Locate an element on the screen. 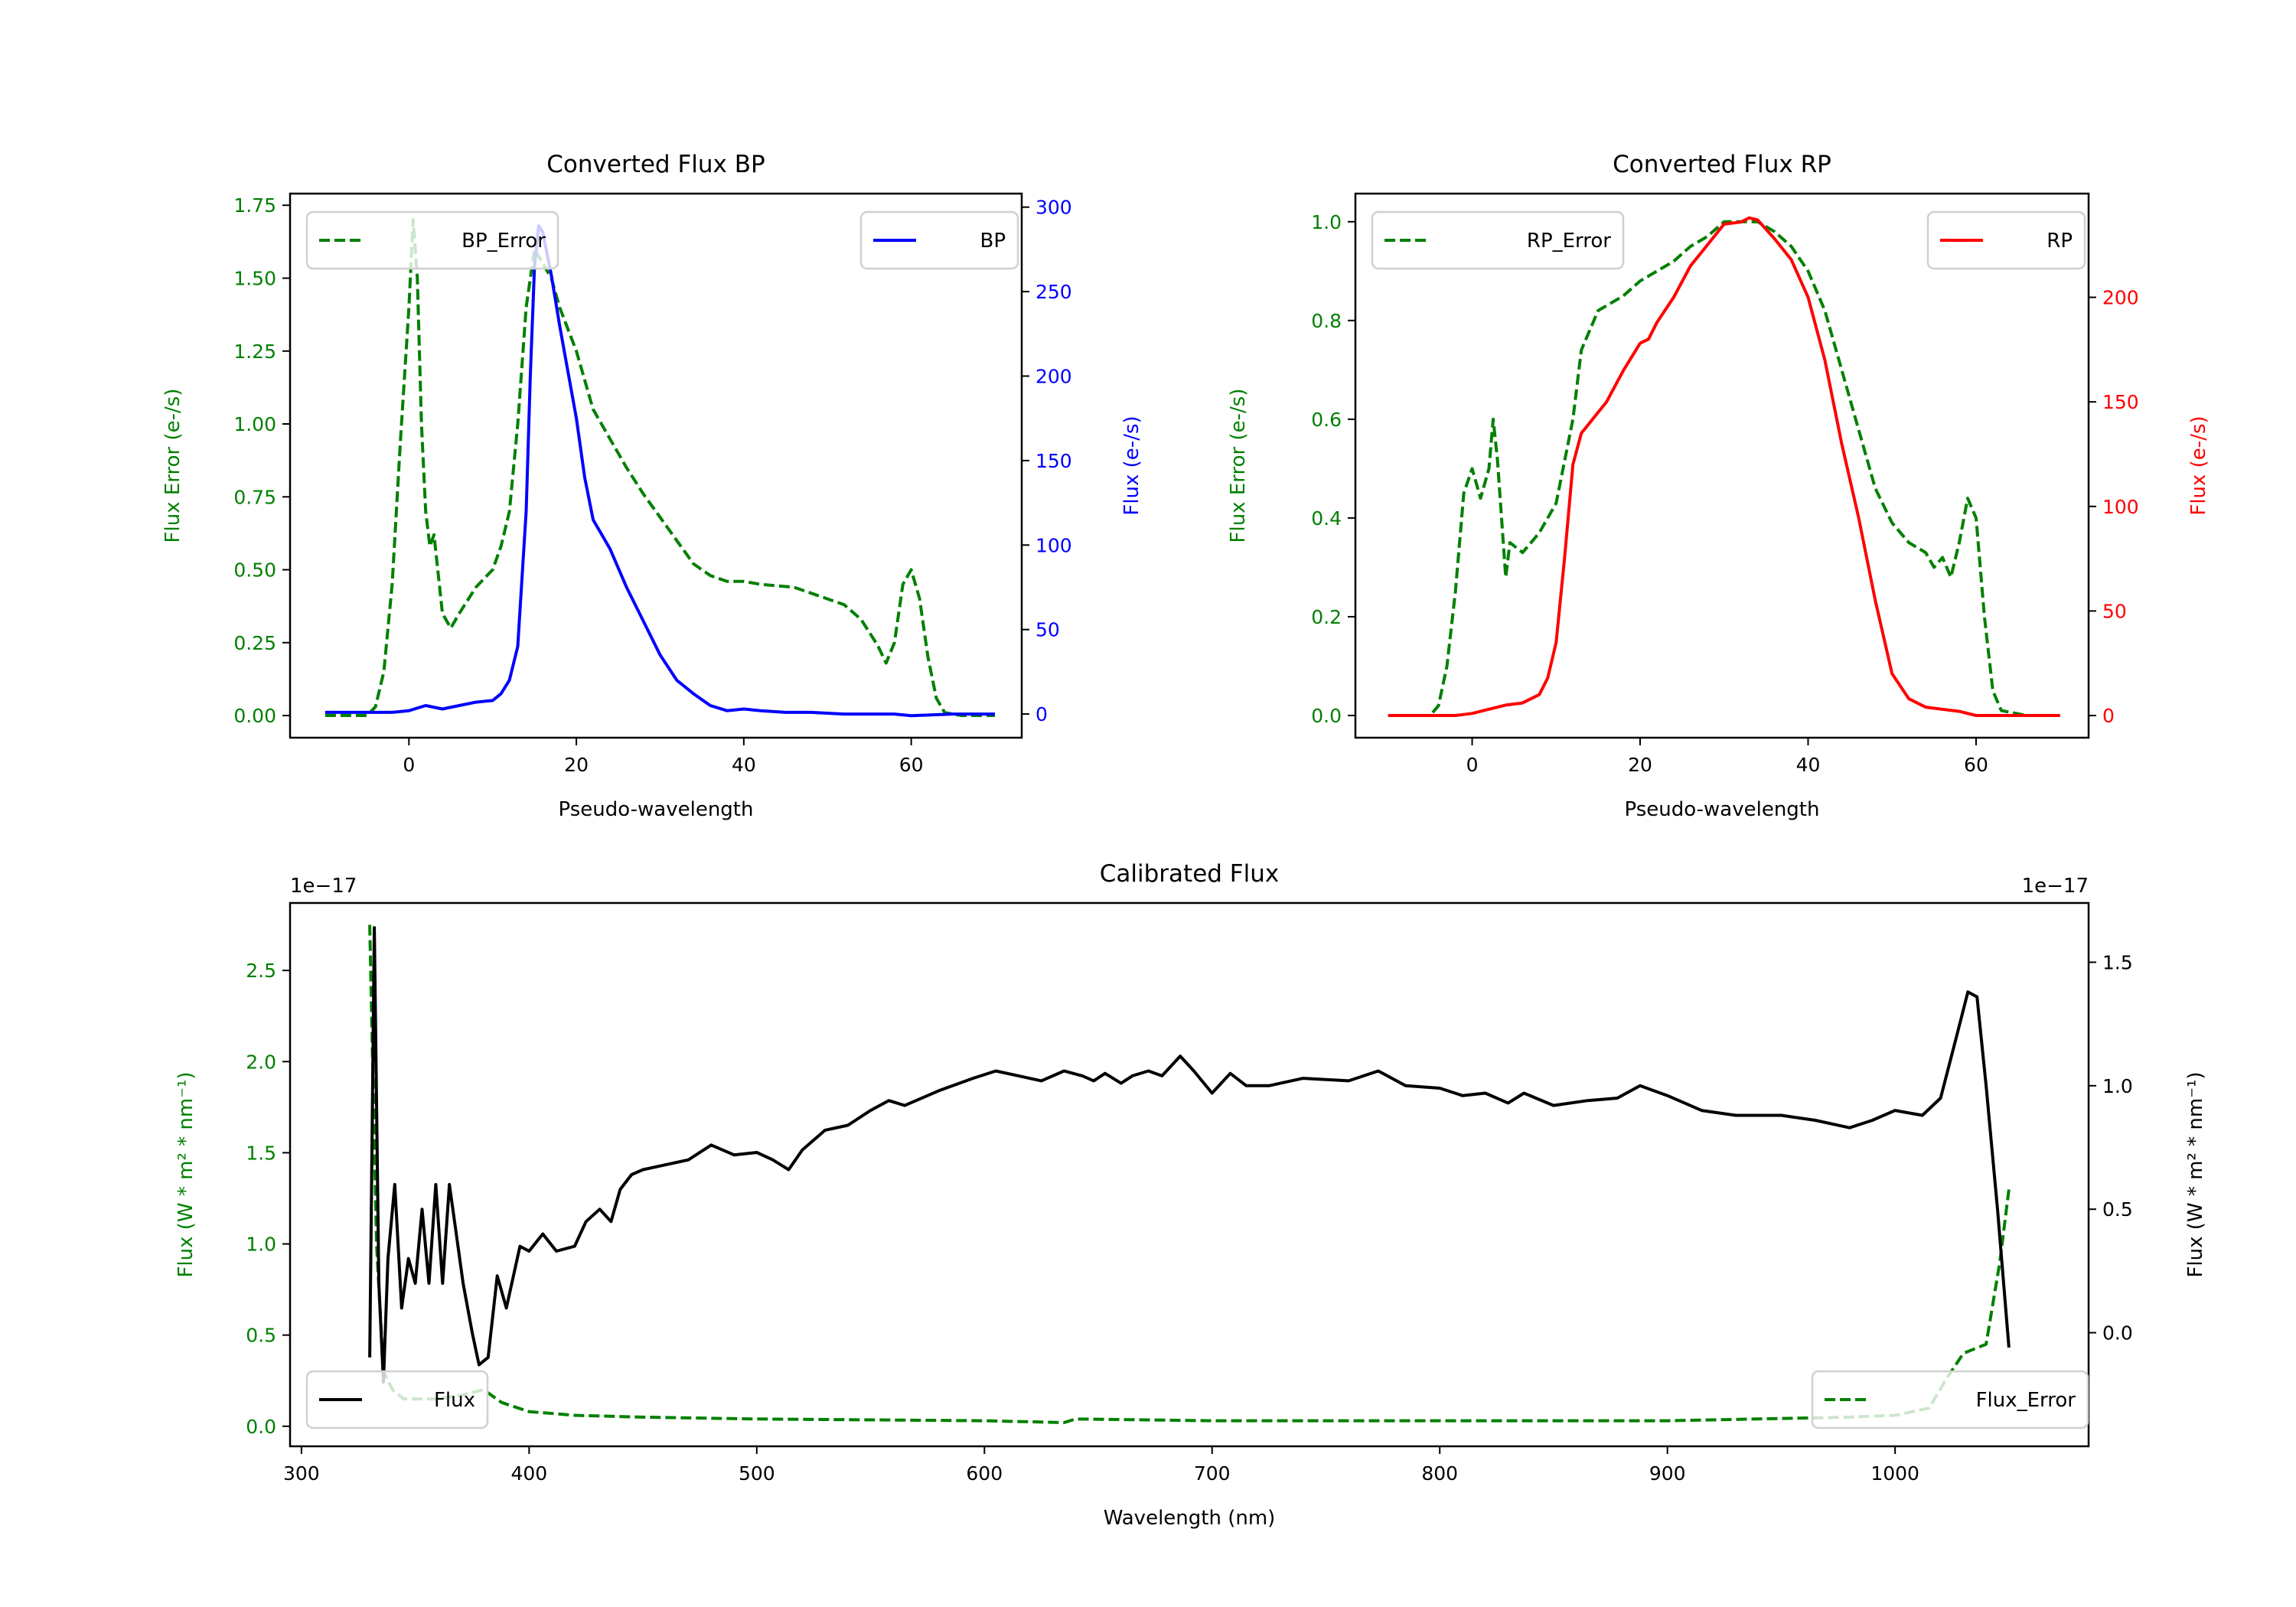  chart-title: Converted Flux RP is located at coordinates (1722, 164).